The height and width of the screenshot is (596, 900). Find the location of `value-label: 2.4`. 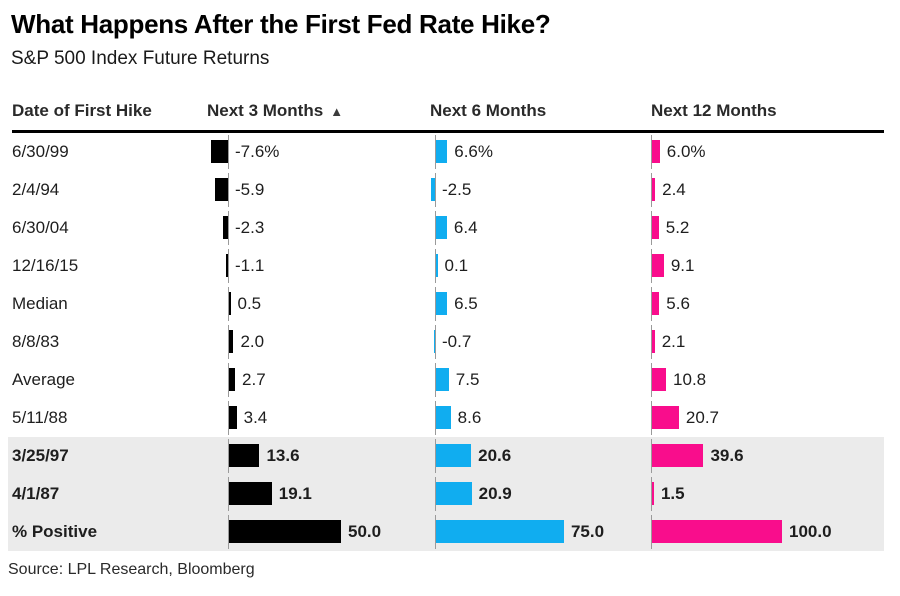

value-label: 2.4 is located at coordinates (674, 189).